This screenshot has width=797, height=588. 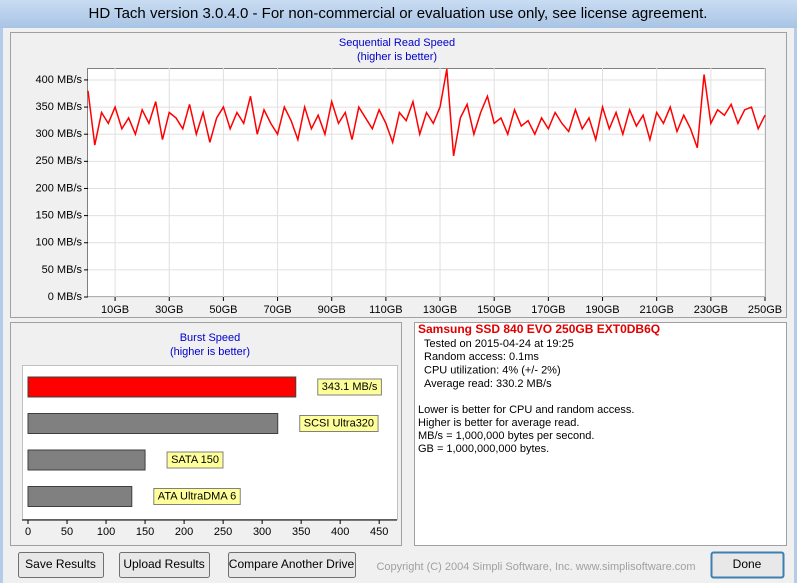 I want to click on bar-label: ATA UltraDMA 6, so click(x=197, y=496).